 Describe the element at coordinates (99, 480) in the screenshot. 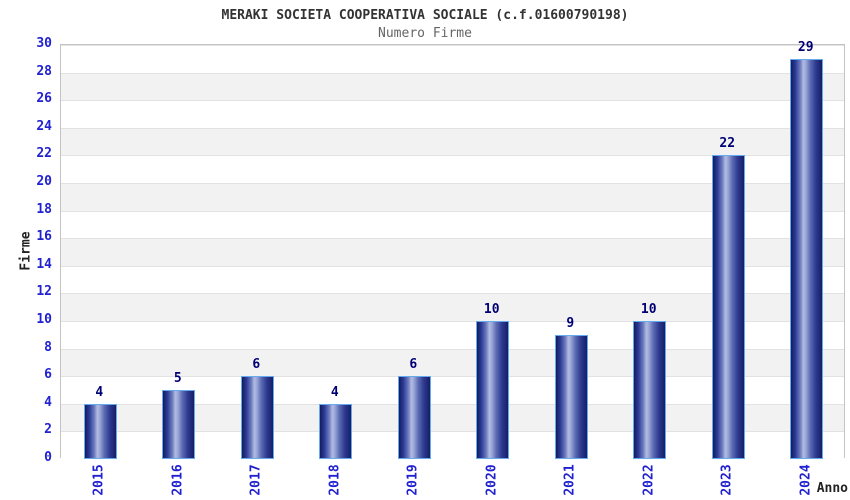

I see `x-tick-2015: 2015` at that location.